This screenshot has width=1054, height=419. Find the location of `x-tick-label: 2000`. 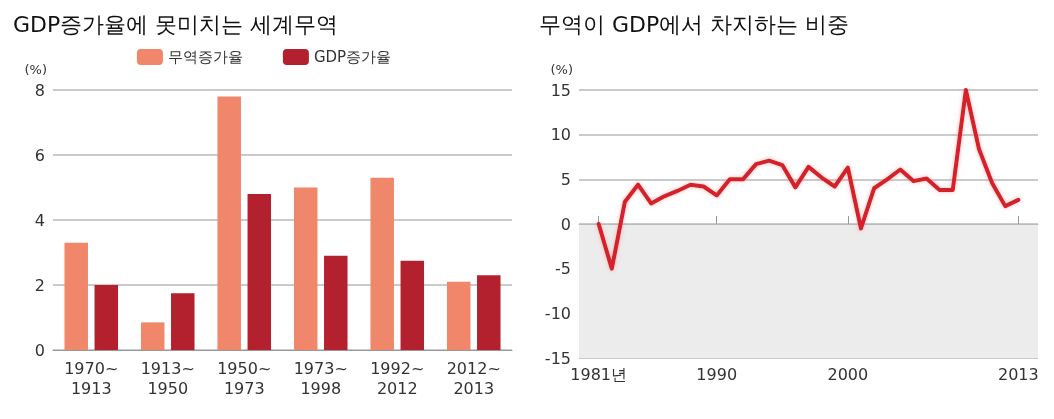

x-tick-label: 2000 is located at coordinates (848, 374).